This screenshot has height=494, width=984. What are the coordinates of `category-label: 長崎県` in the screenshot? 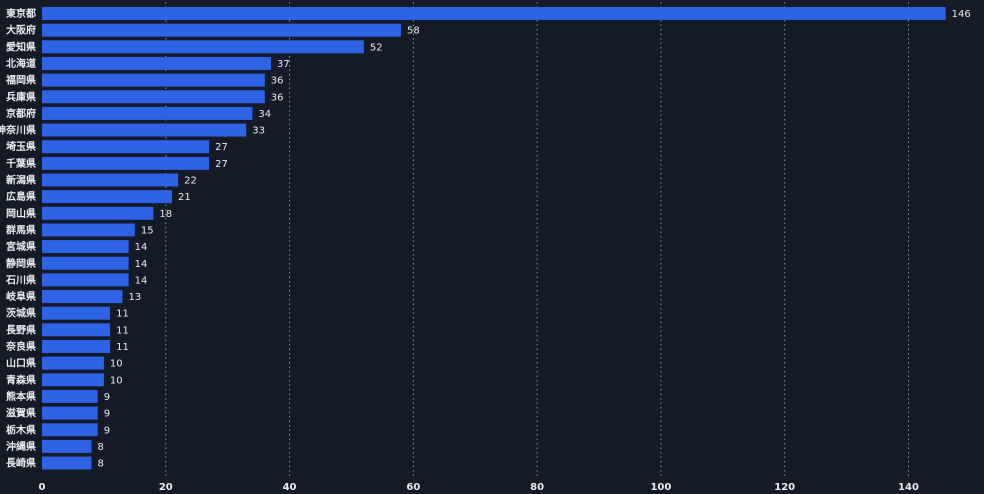 It's located at (21, 463).